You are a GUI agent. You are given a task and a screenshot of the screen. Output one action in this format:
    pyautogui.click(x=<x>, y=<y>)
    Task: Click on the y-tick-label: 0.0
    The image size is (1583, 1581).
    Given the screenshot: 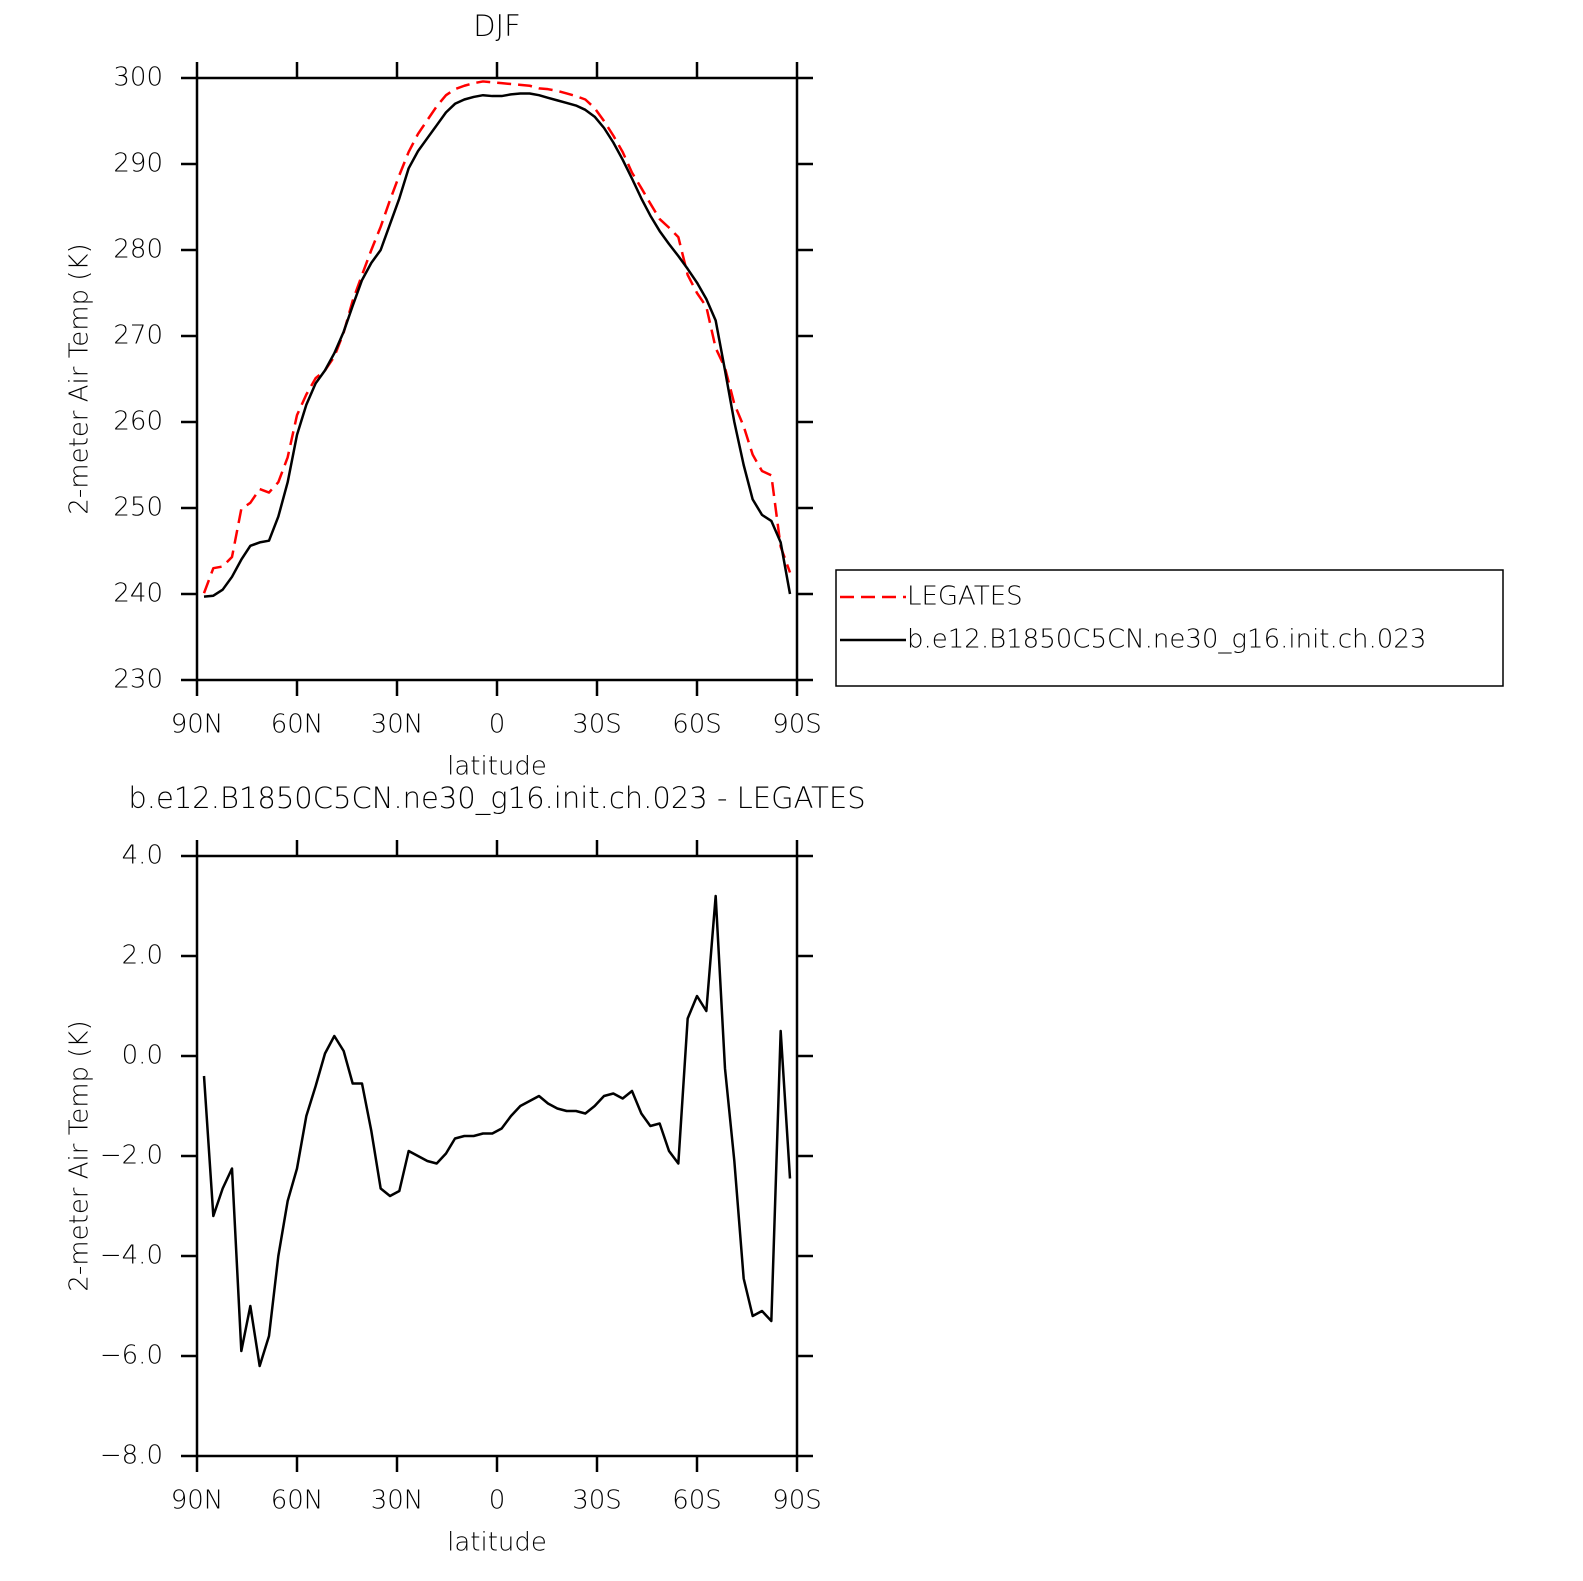 What is the action you would take?
    pyautogui.click(x=142, y=1056)
    